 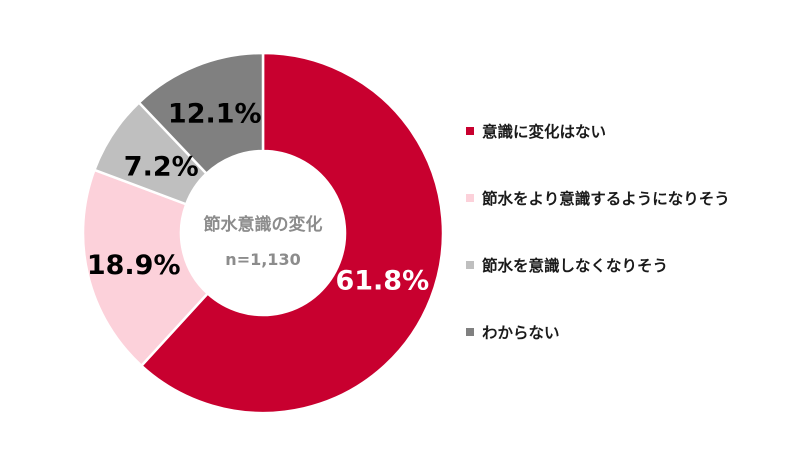 What do you see at coordinates (521, 333) in the screenshot?
I see `legend-label: わからない` at bounding box center [521, 333].